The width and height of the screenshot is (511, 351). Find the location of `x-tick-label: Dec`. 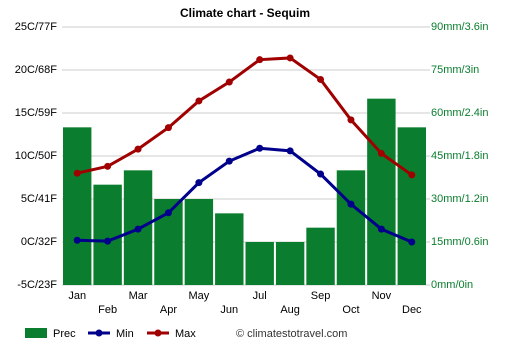

x-tick-label: Dec is located at coordinates (412, 310).